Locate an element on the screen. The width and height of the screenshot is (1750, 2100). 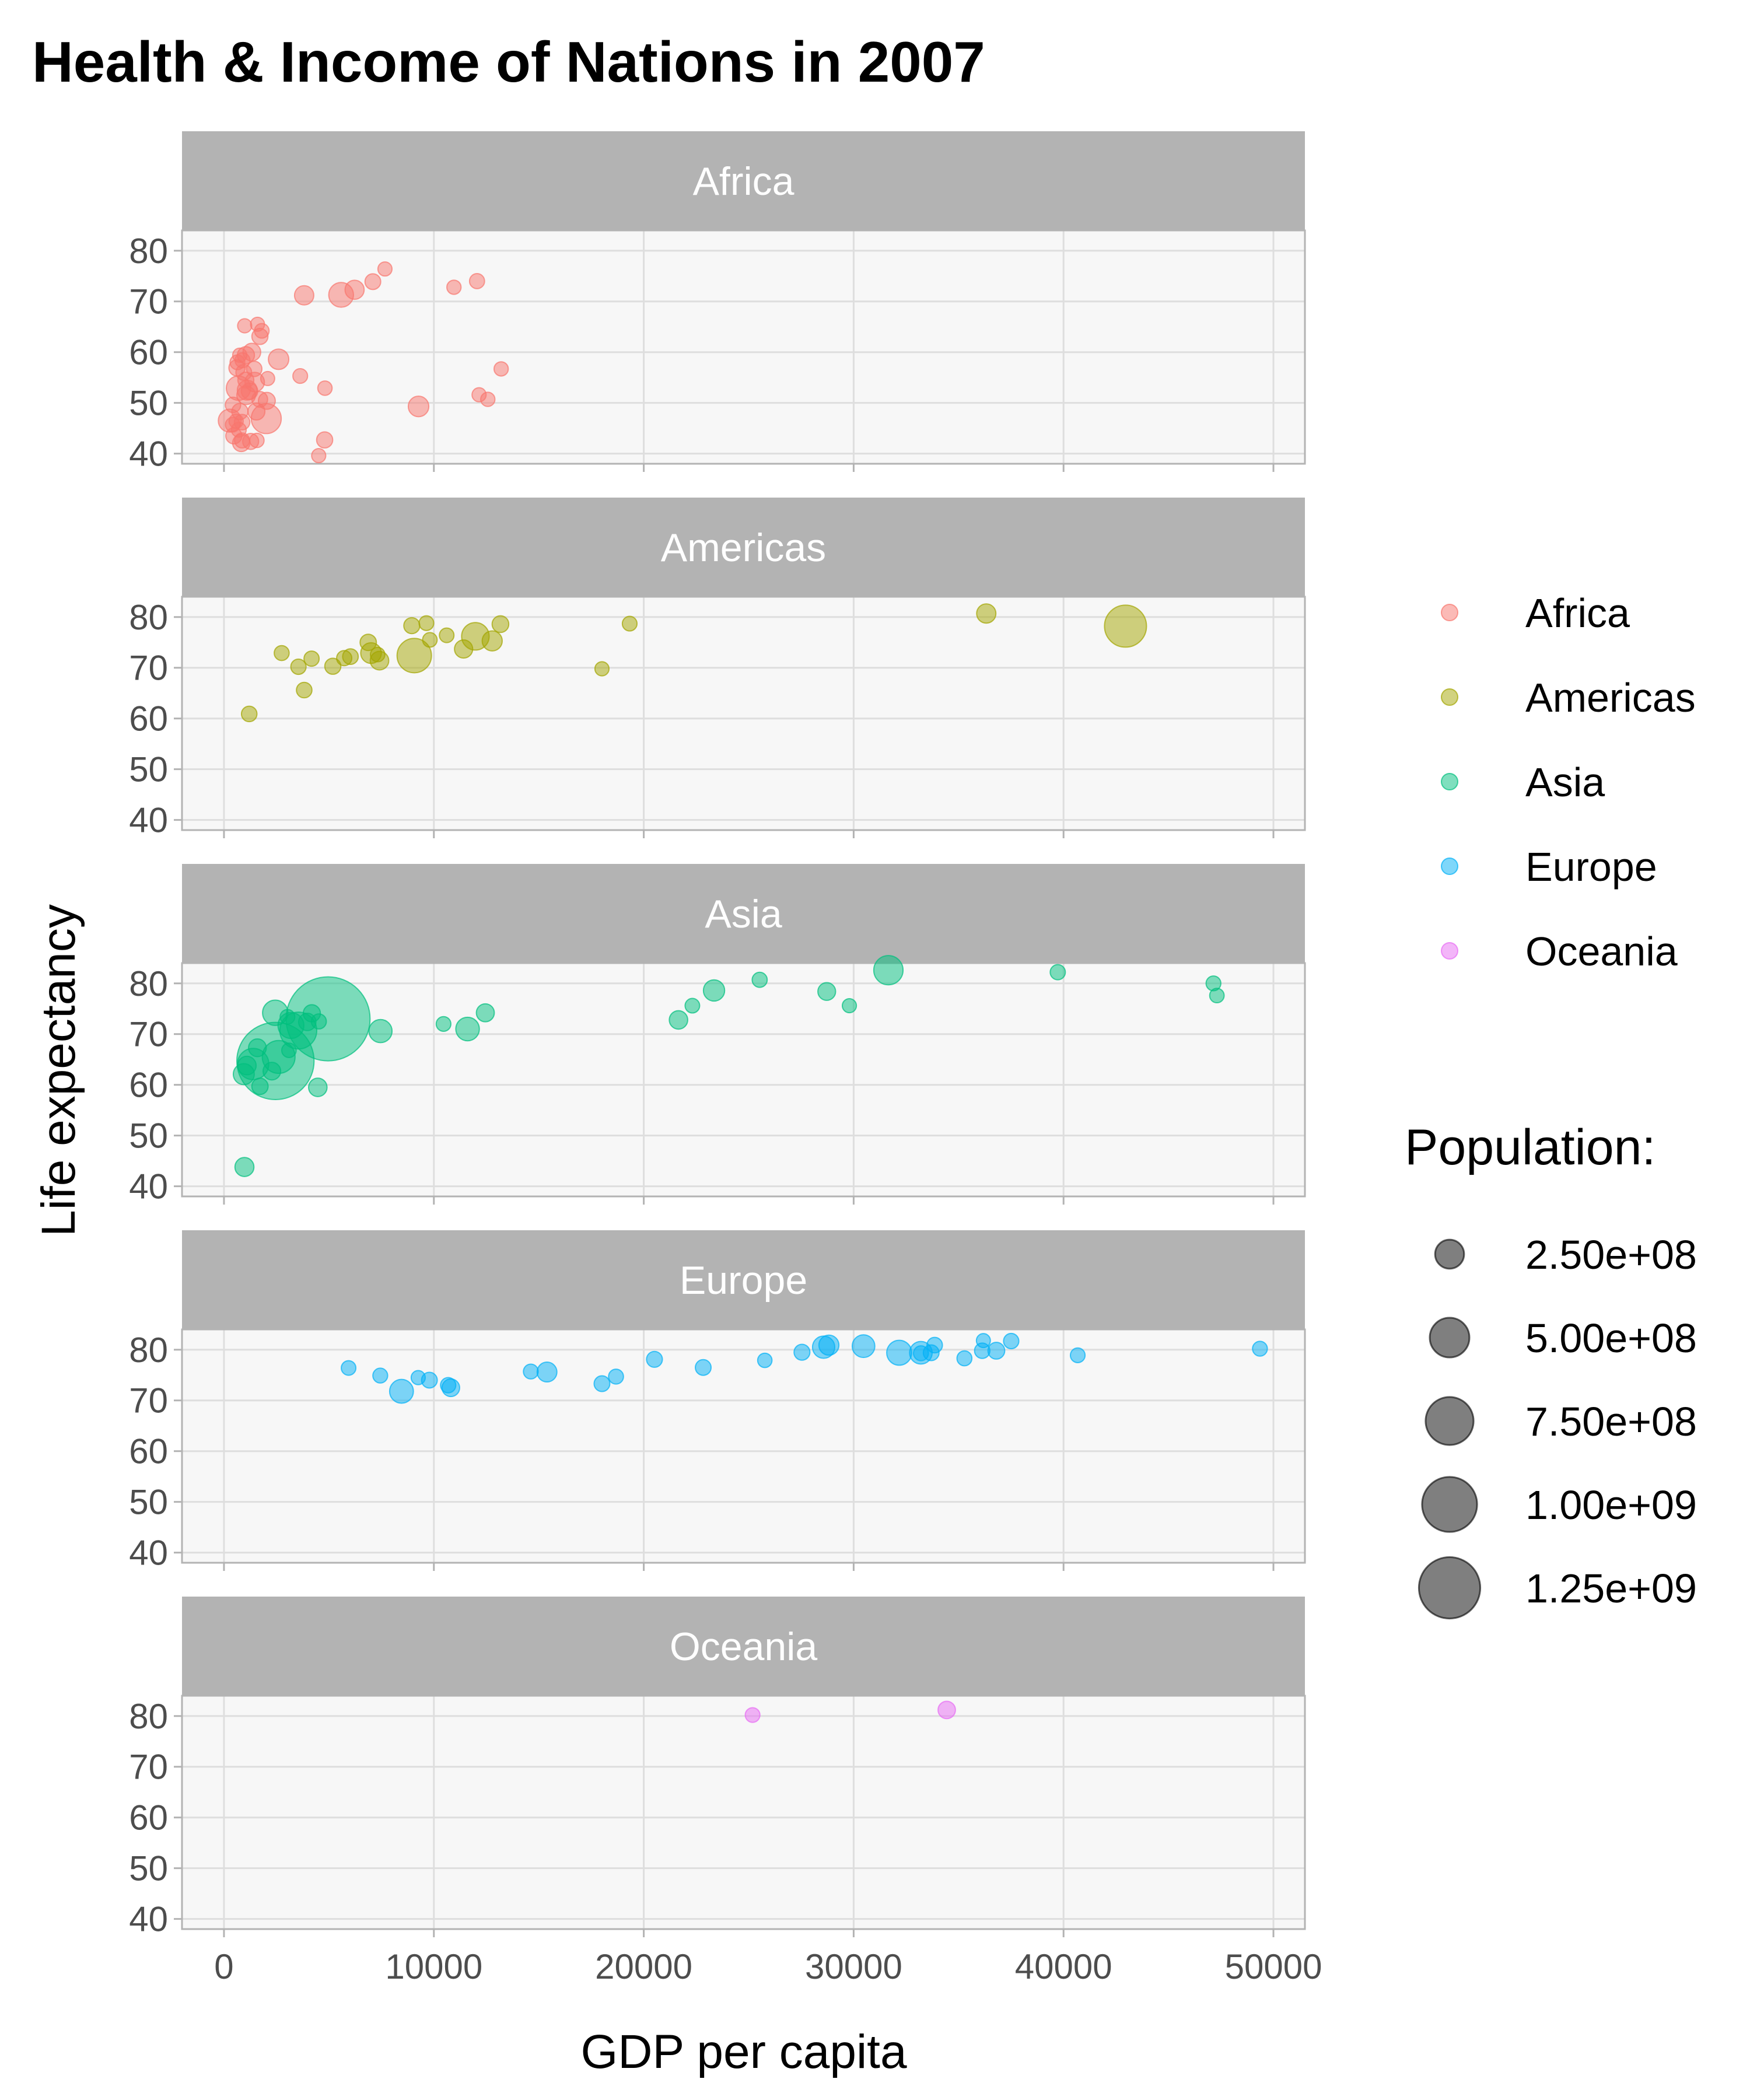
size-legend-item: 7.50e+08 is located at coordinates (1560, 1421).